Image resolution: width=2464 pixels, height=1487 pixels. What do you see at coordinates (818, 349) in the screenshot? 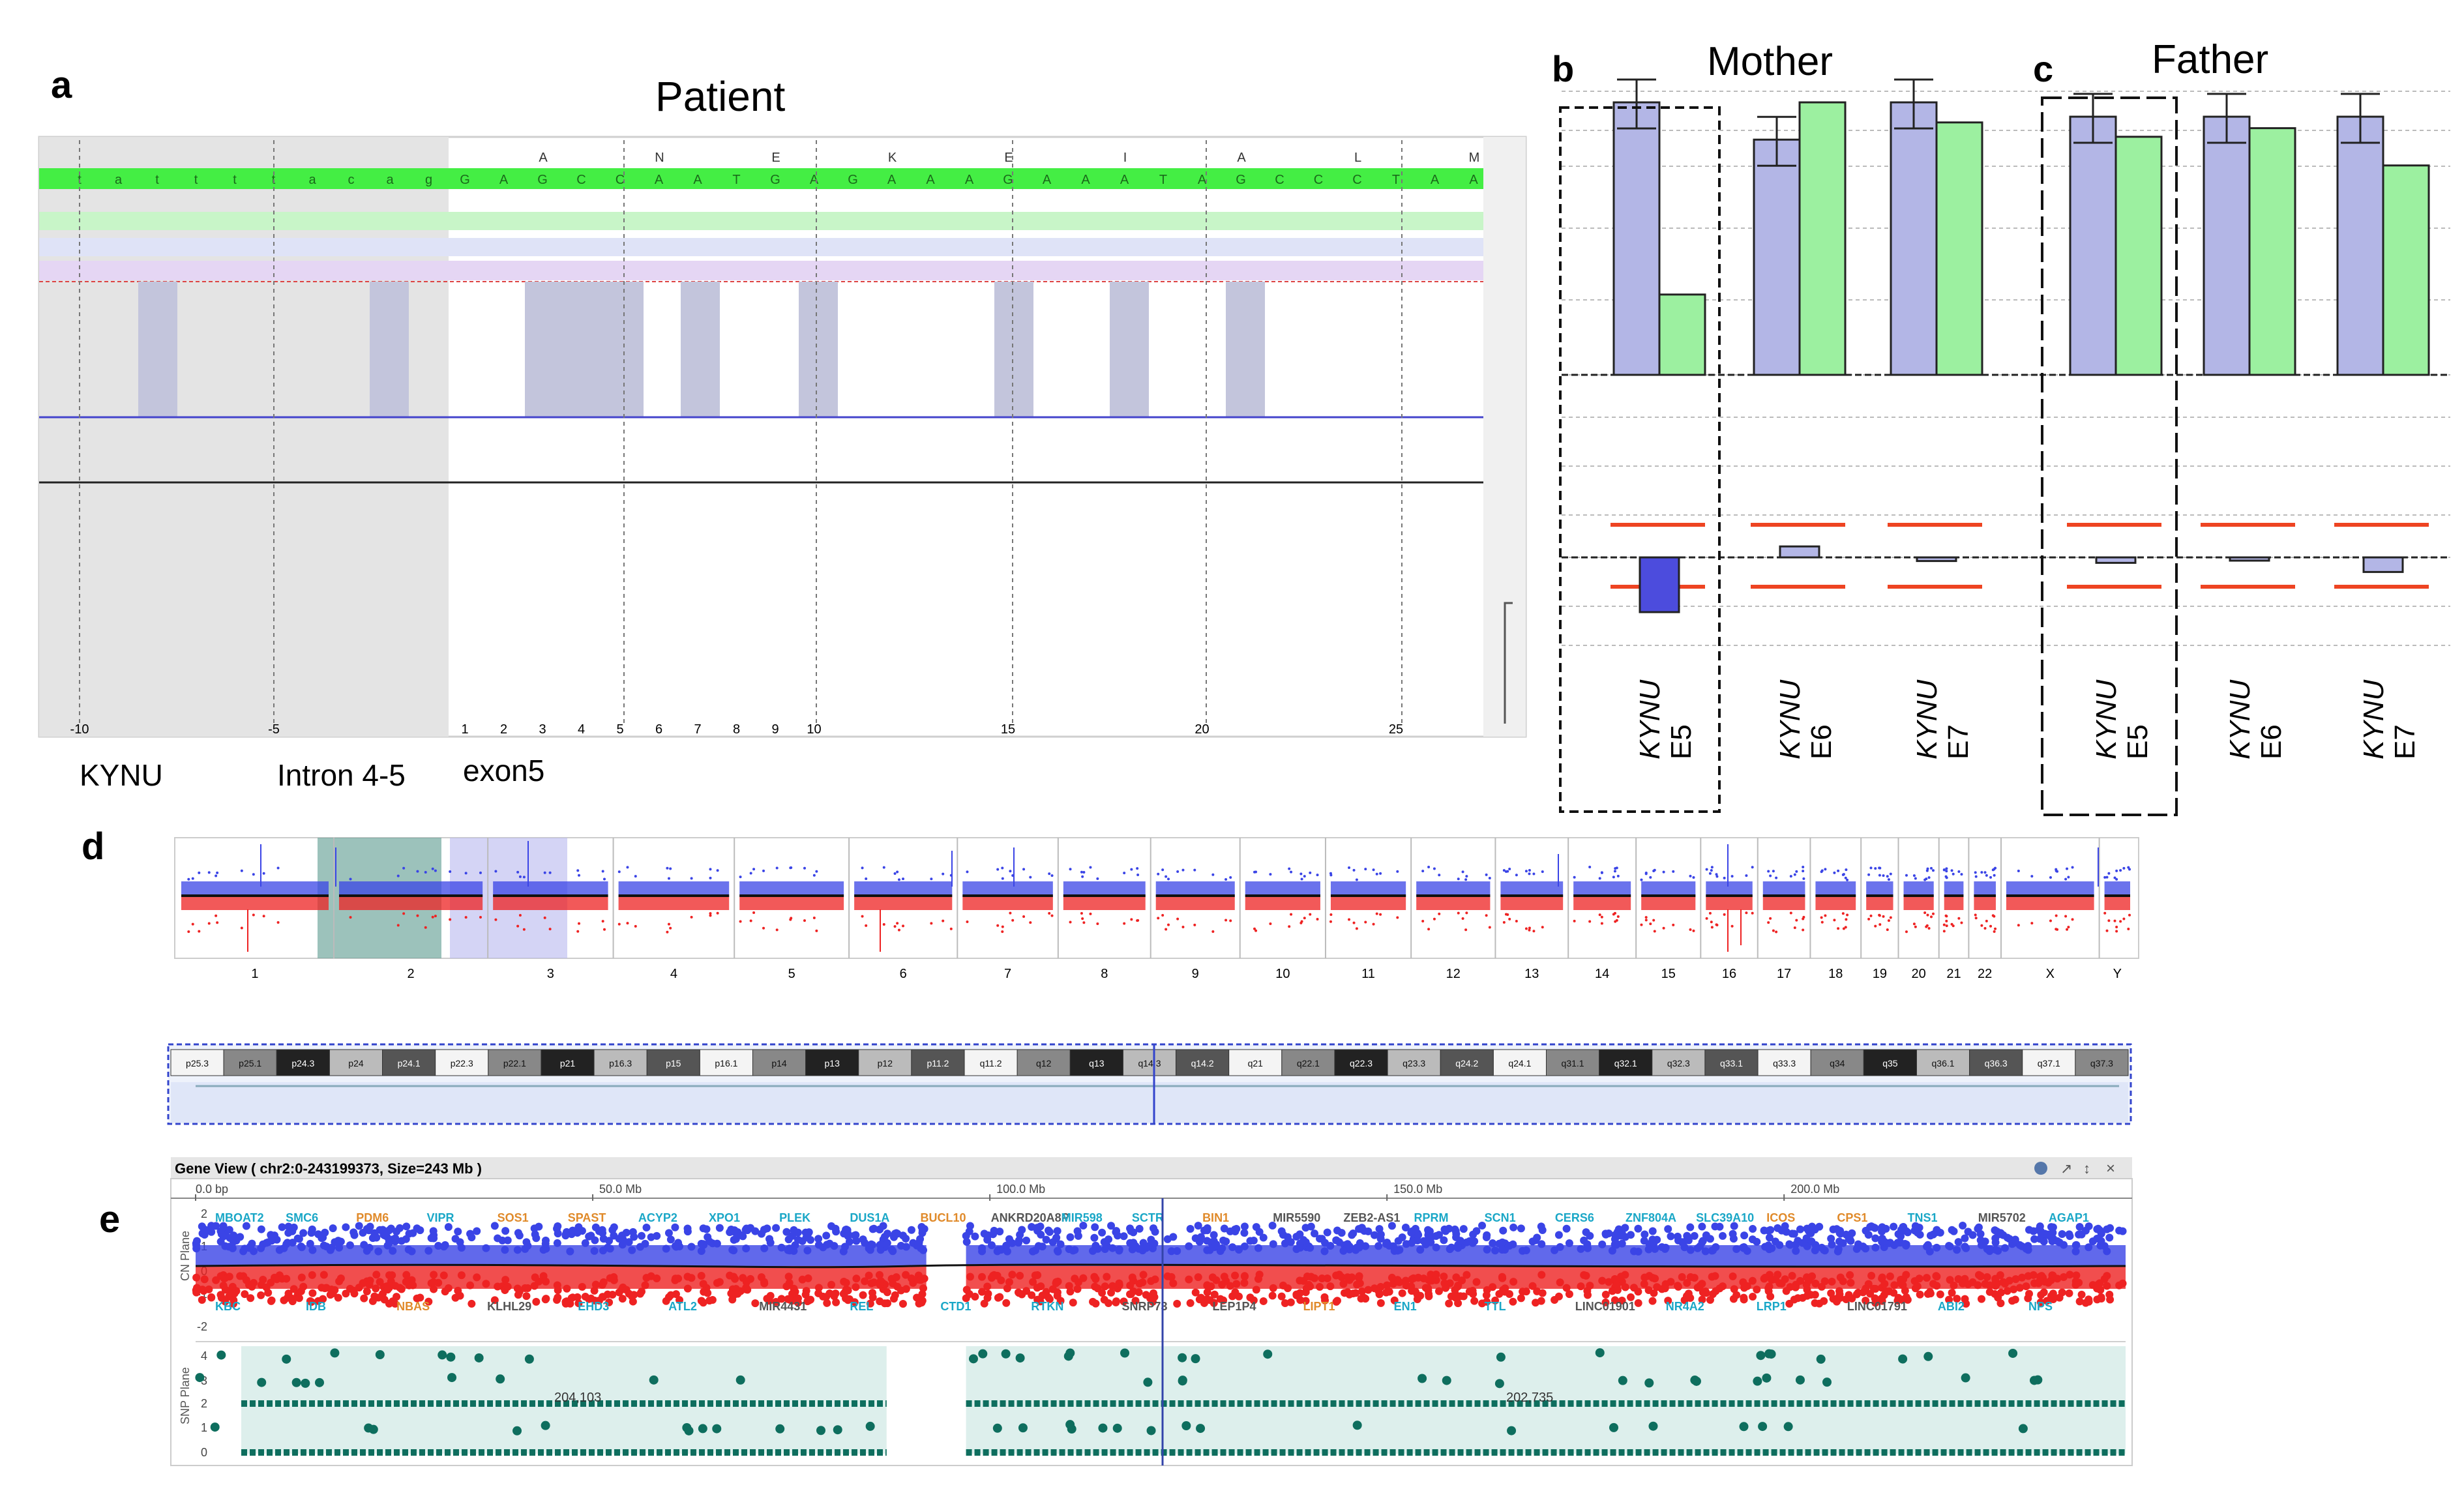
I see `peak` at bounding box center [818, 349].